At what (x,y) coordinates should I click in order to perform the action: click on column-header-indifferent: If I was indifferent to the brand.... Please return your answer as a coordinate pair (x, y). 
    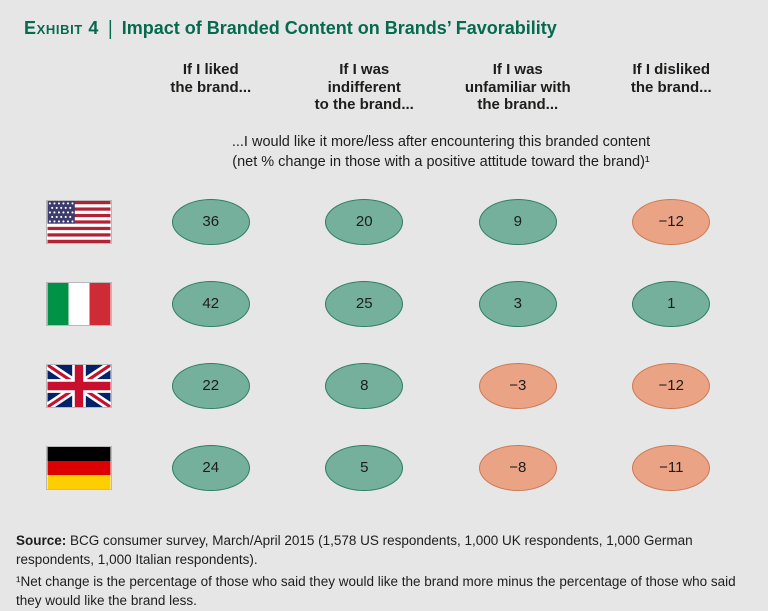
    Looking at the image, I should click on (364, 87).